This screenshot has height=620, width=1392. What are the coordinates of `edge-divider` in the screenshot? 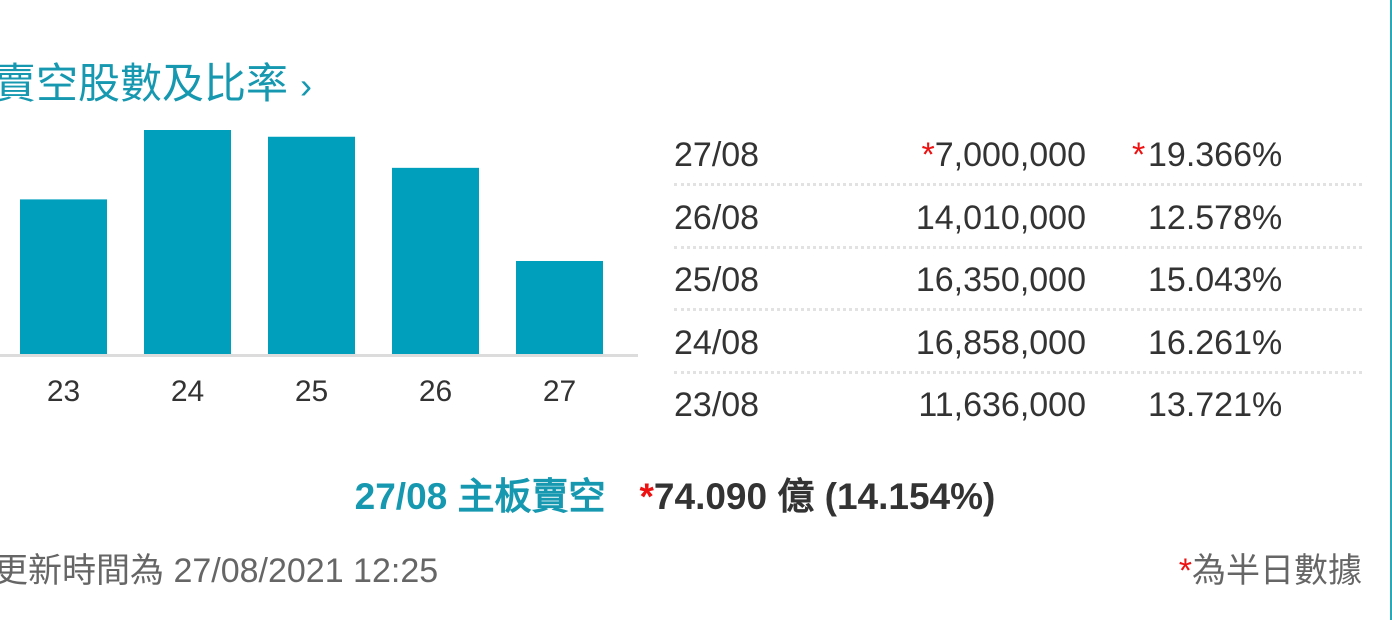 It's located at (1391, 310).